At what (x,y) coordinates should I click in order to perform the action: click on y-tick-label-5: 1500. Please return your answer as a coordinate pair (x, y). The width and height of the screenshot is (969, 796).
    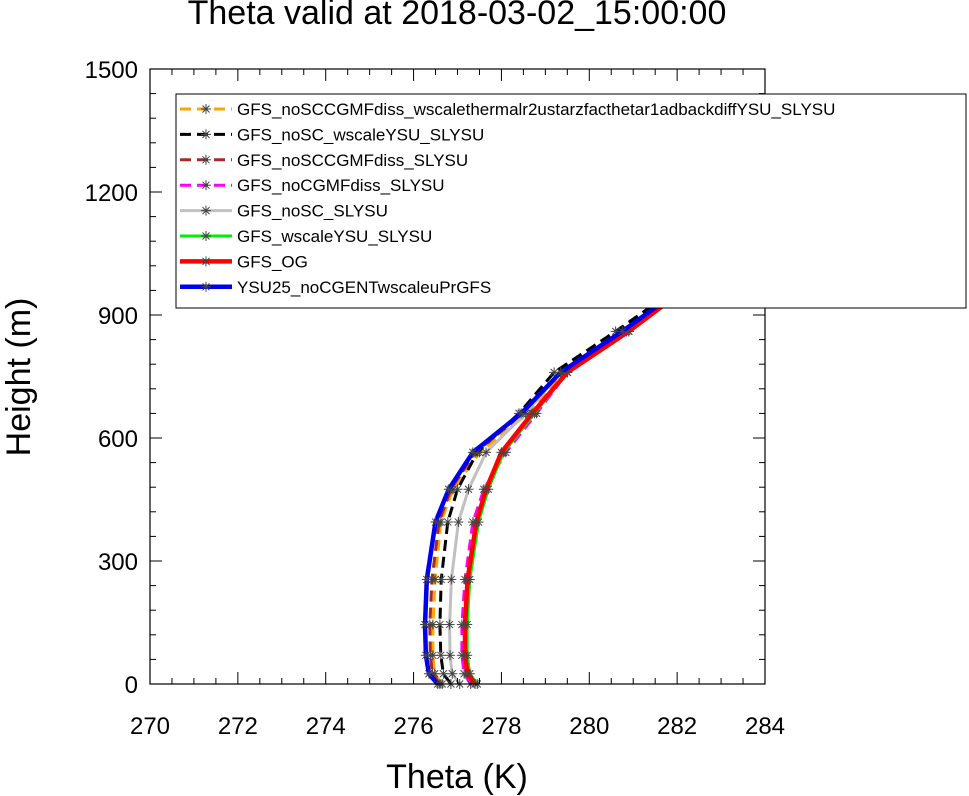
    Looking at the image, I should click on (111, 70).